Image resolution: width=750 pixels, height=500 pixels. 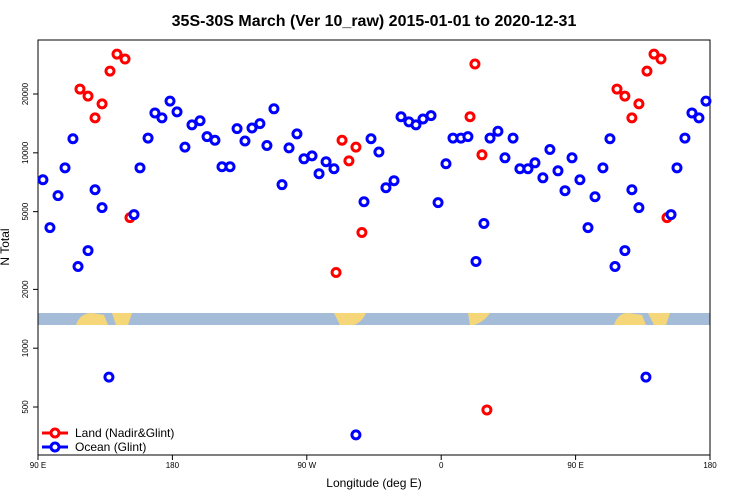 What do you see at coordinates (25, 348) in the screenshot?
I see `y-tick-label: 1000` at bounding box center [25, 348].